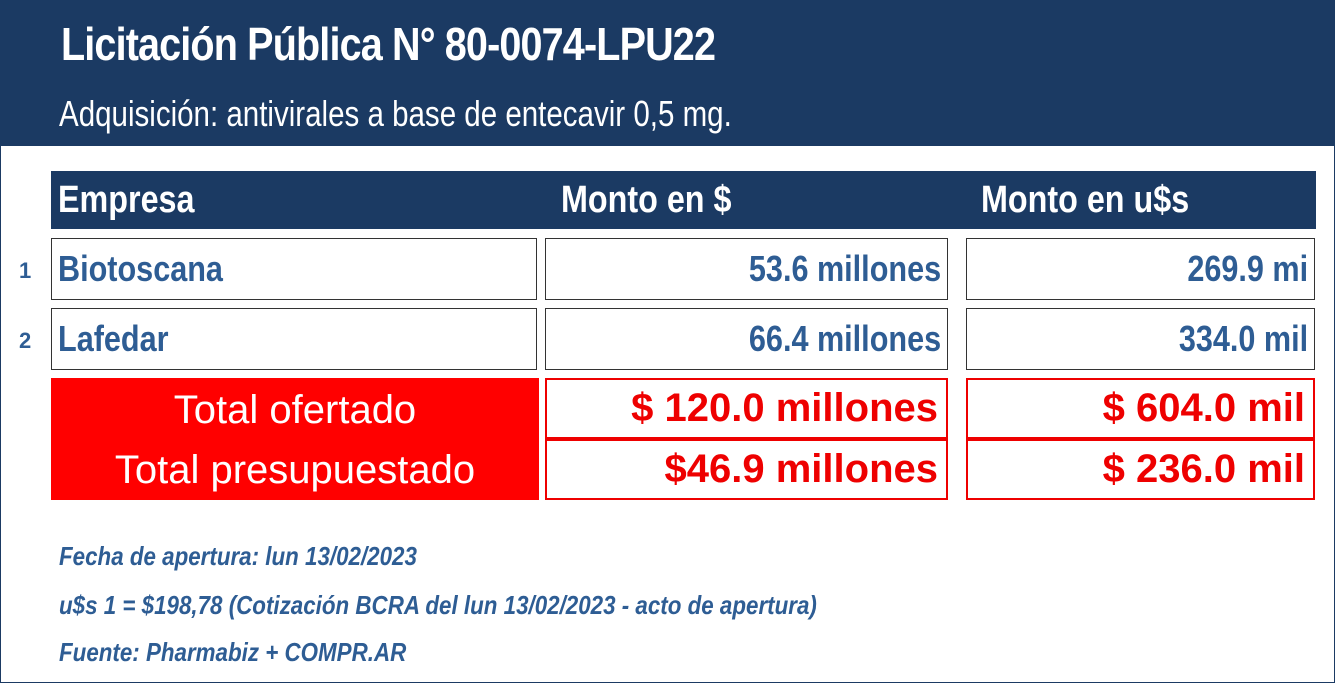  What do you see at coordinates (746, 339) in the screenshot?
I see `table-cell-monto-pesos: 66.4 millones` at bounding box center [746, 339].